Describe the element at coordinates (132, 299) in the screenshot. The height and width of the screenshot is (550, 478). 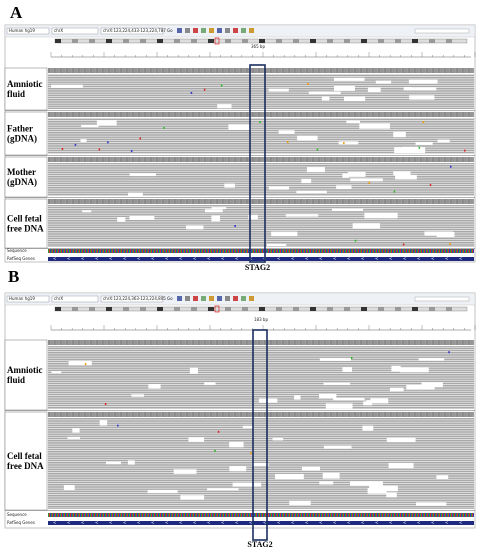
I see `locus-box` at that location.